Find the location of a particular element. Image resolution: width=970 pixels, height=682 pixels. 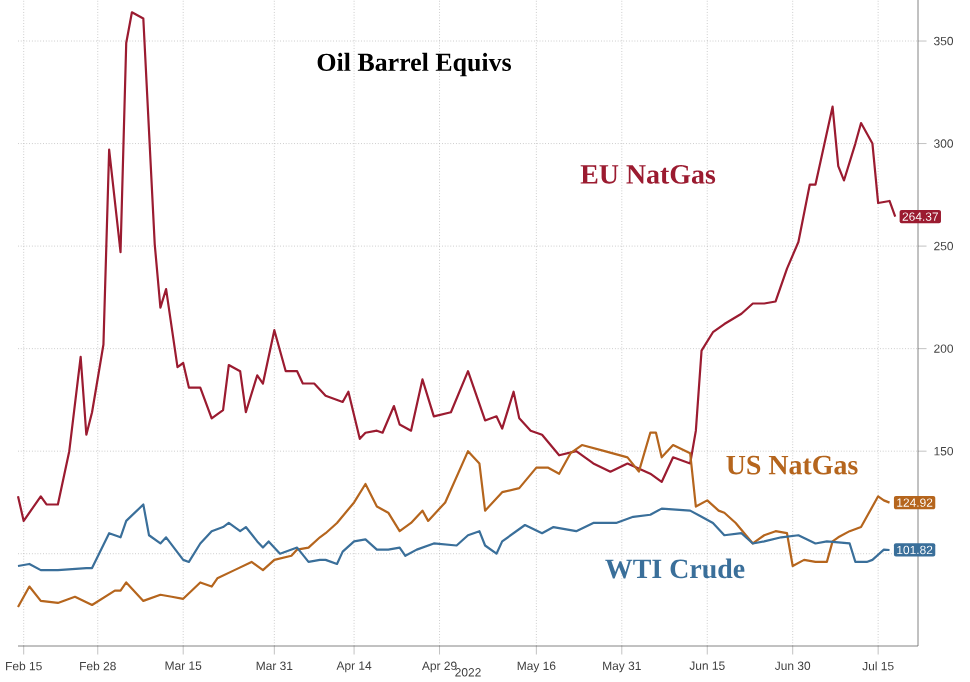

series-label: US NatGas is located at coordinates (792, 465).